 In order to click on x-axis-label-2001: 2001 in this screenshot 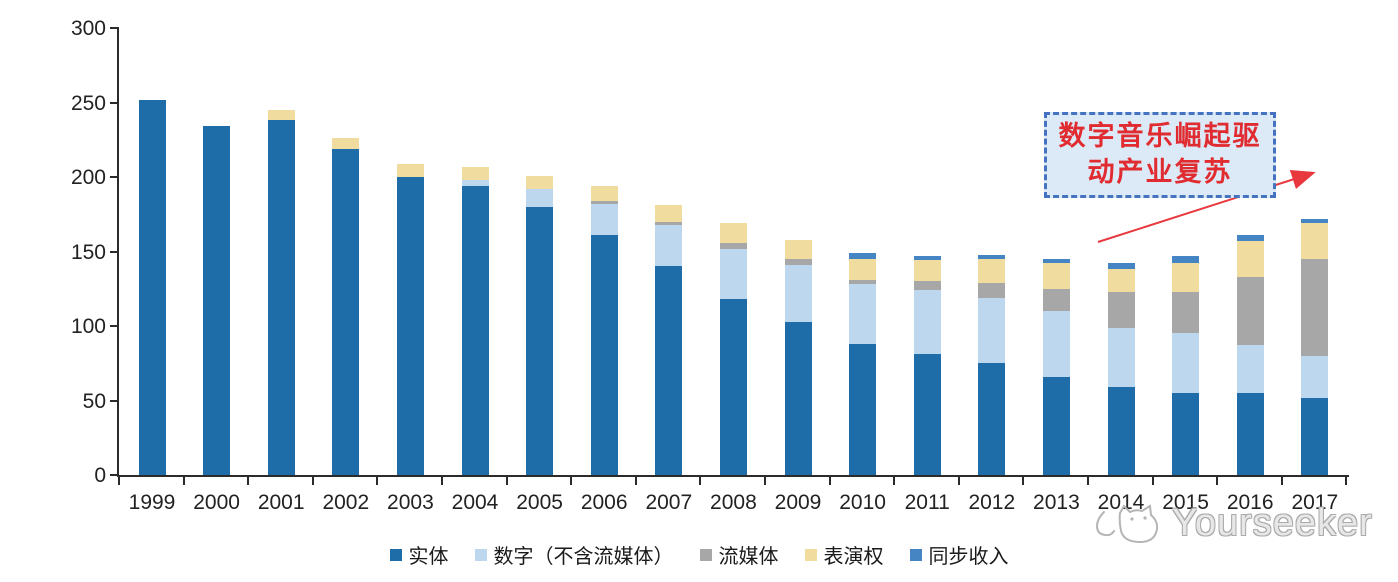, I will do `click(281, 502)`.